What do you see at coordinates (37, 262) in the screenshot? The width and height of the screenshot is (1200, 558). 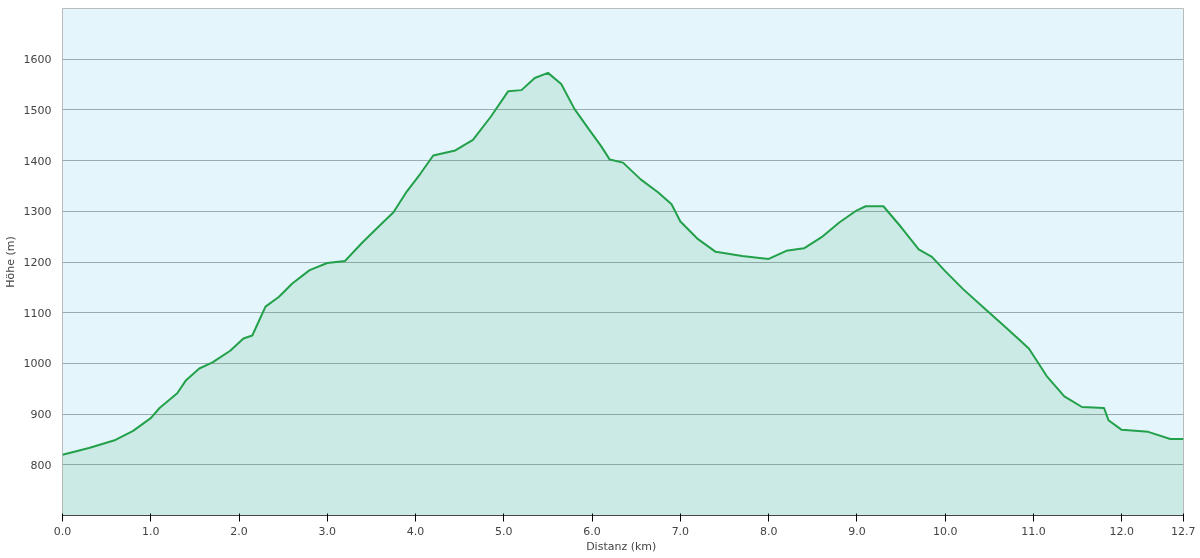 I see `y-tick-label: 1200` at bounding box center [37, 262].